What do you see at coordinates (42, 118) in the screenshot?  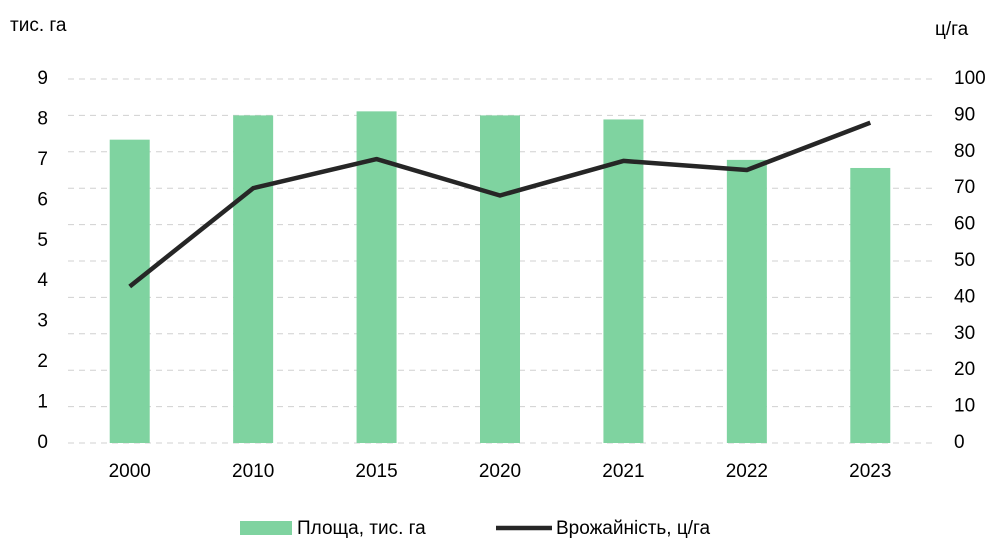 I see `y-tick-label: 8` at bounding box center [42, 118].